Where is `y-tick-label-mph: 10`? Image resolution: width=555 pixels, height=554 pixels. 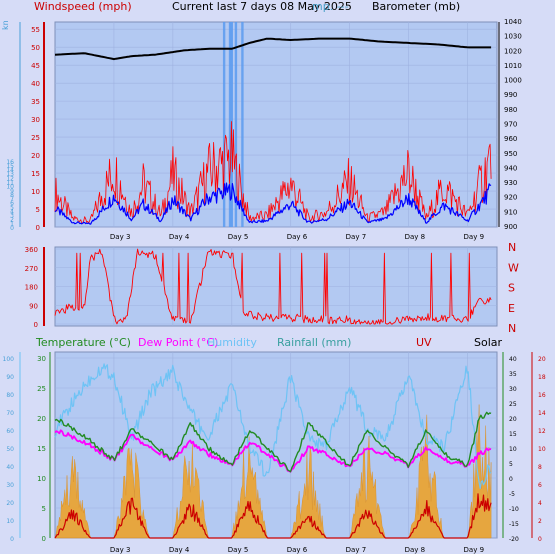
y-tick-label-mph: 10 is located at coordinates (35, 192).